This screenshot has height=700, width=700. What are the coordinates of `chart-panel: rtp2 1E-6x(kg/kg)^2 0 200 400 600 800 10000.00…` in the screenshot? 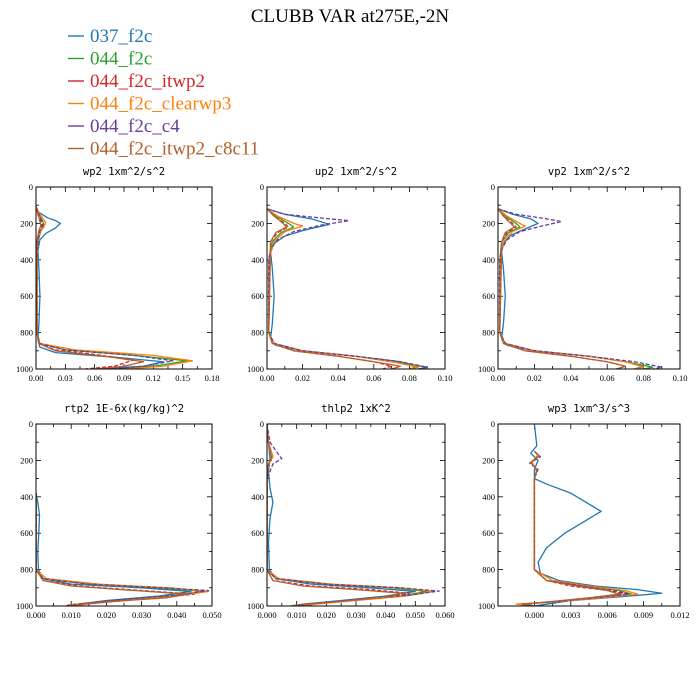 It's located at (119, 511).